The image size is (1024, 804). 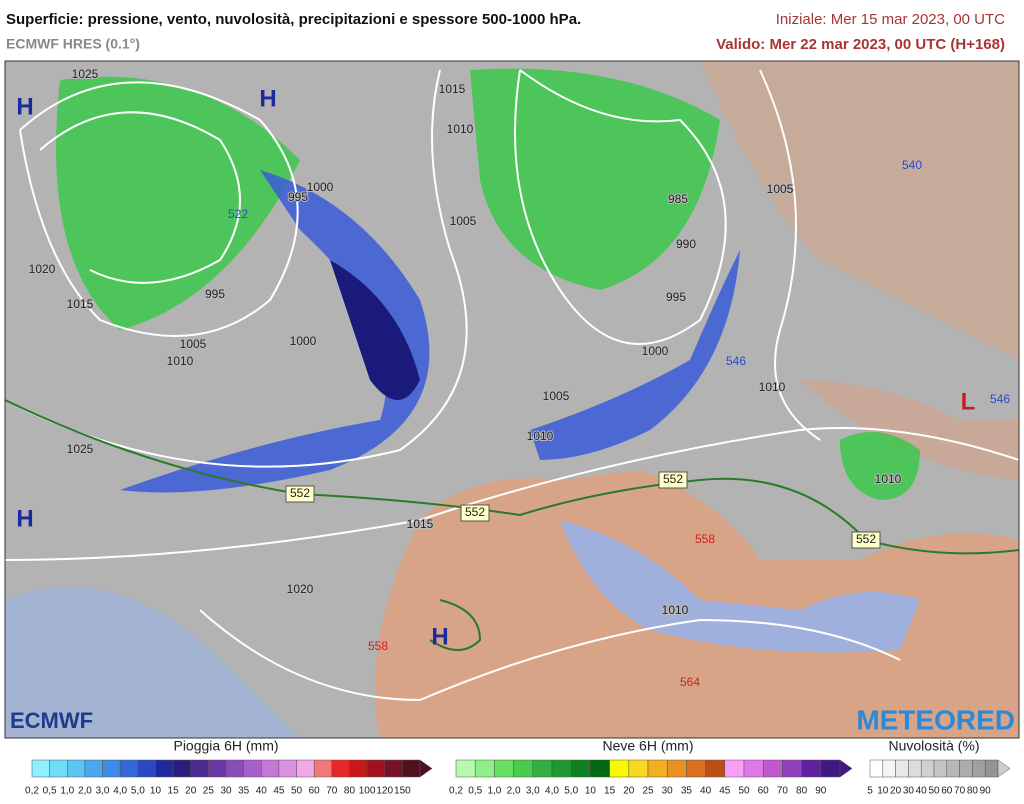 What do you see at coordinates (238, 214) in the screenshot?
I see `thickness-label: 522` at bounding box center [238, 214].